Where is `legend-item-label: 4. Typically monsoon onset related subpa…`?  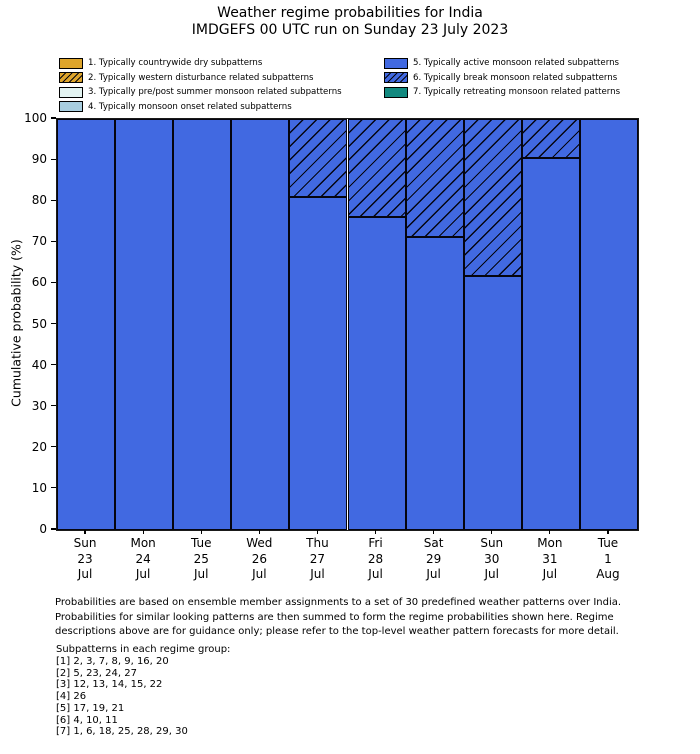
legend-item-label: 4. Typically monsoon onset related subpa… is located at coordinates (190, 106).